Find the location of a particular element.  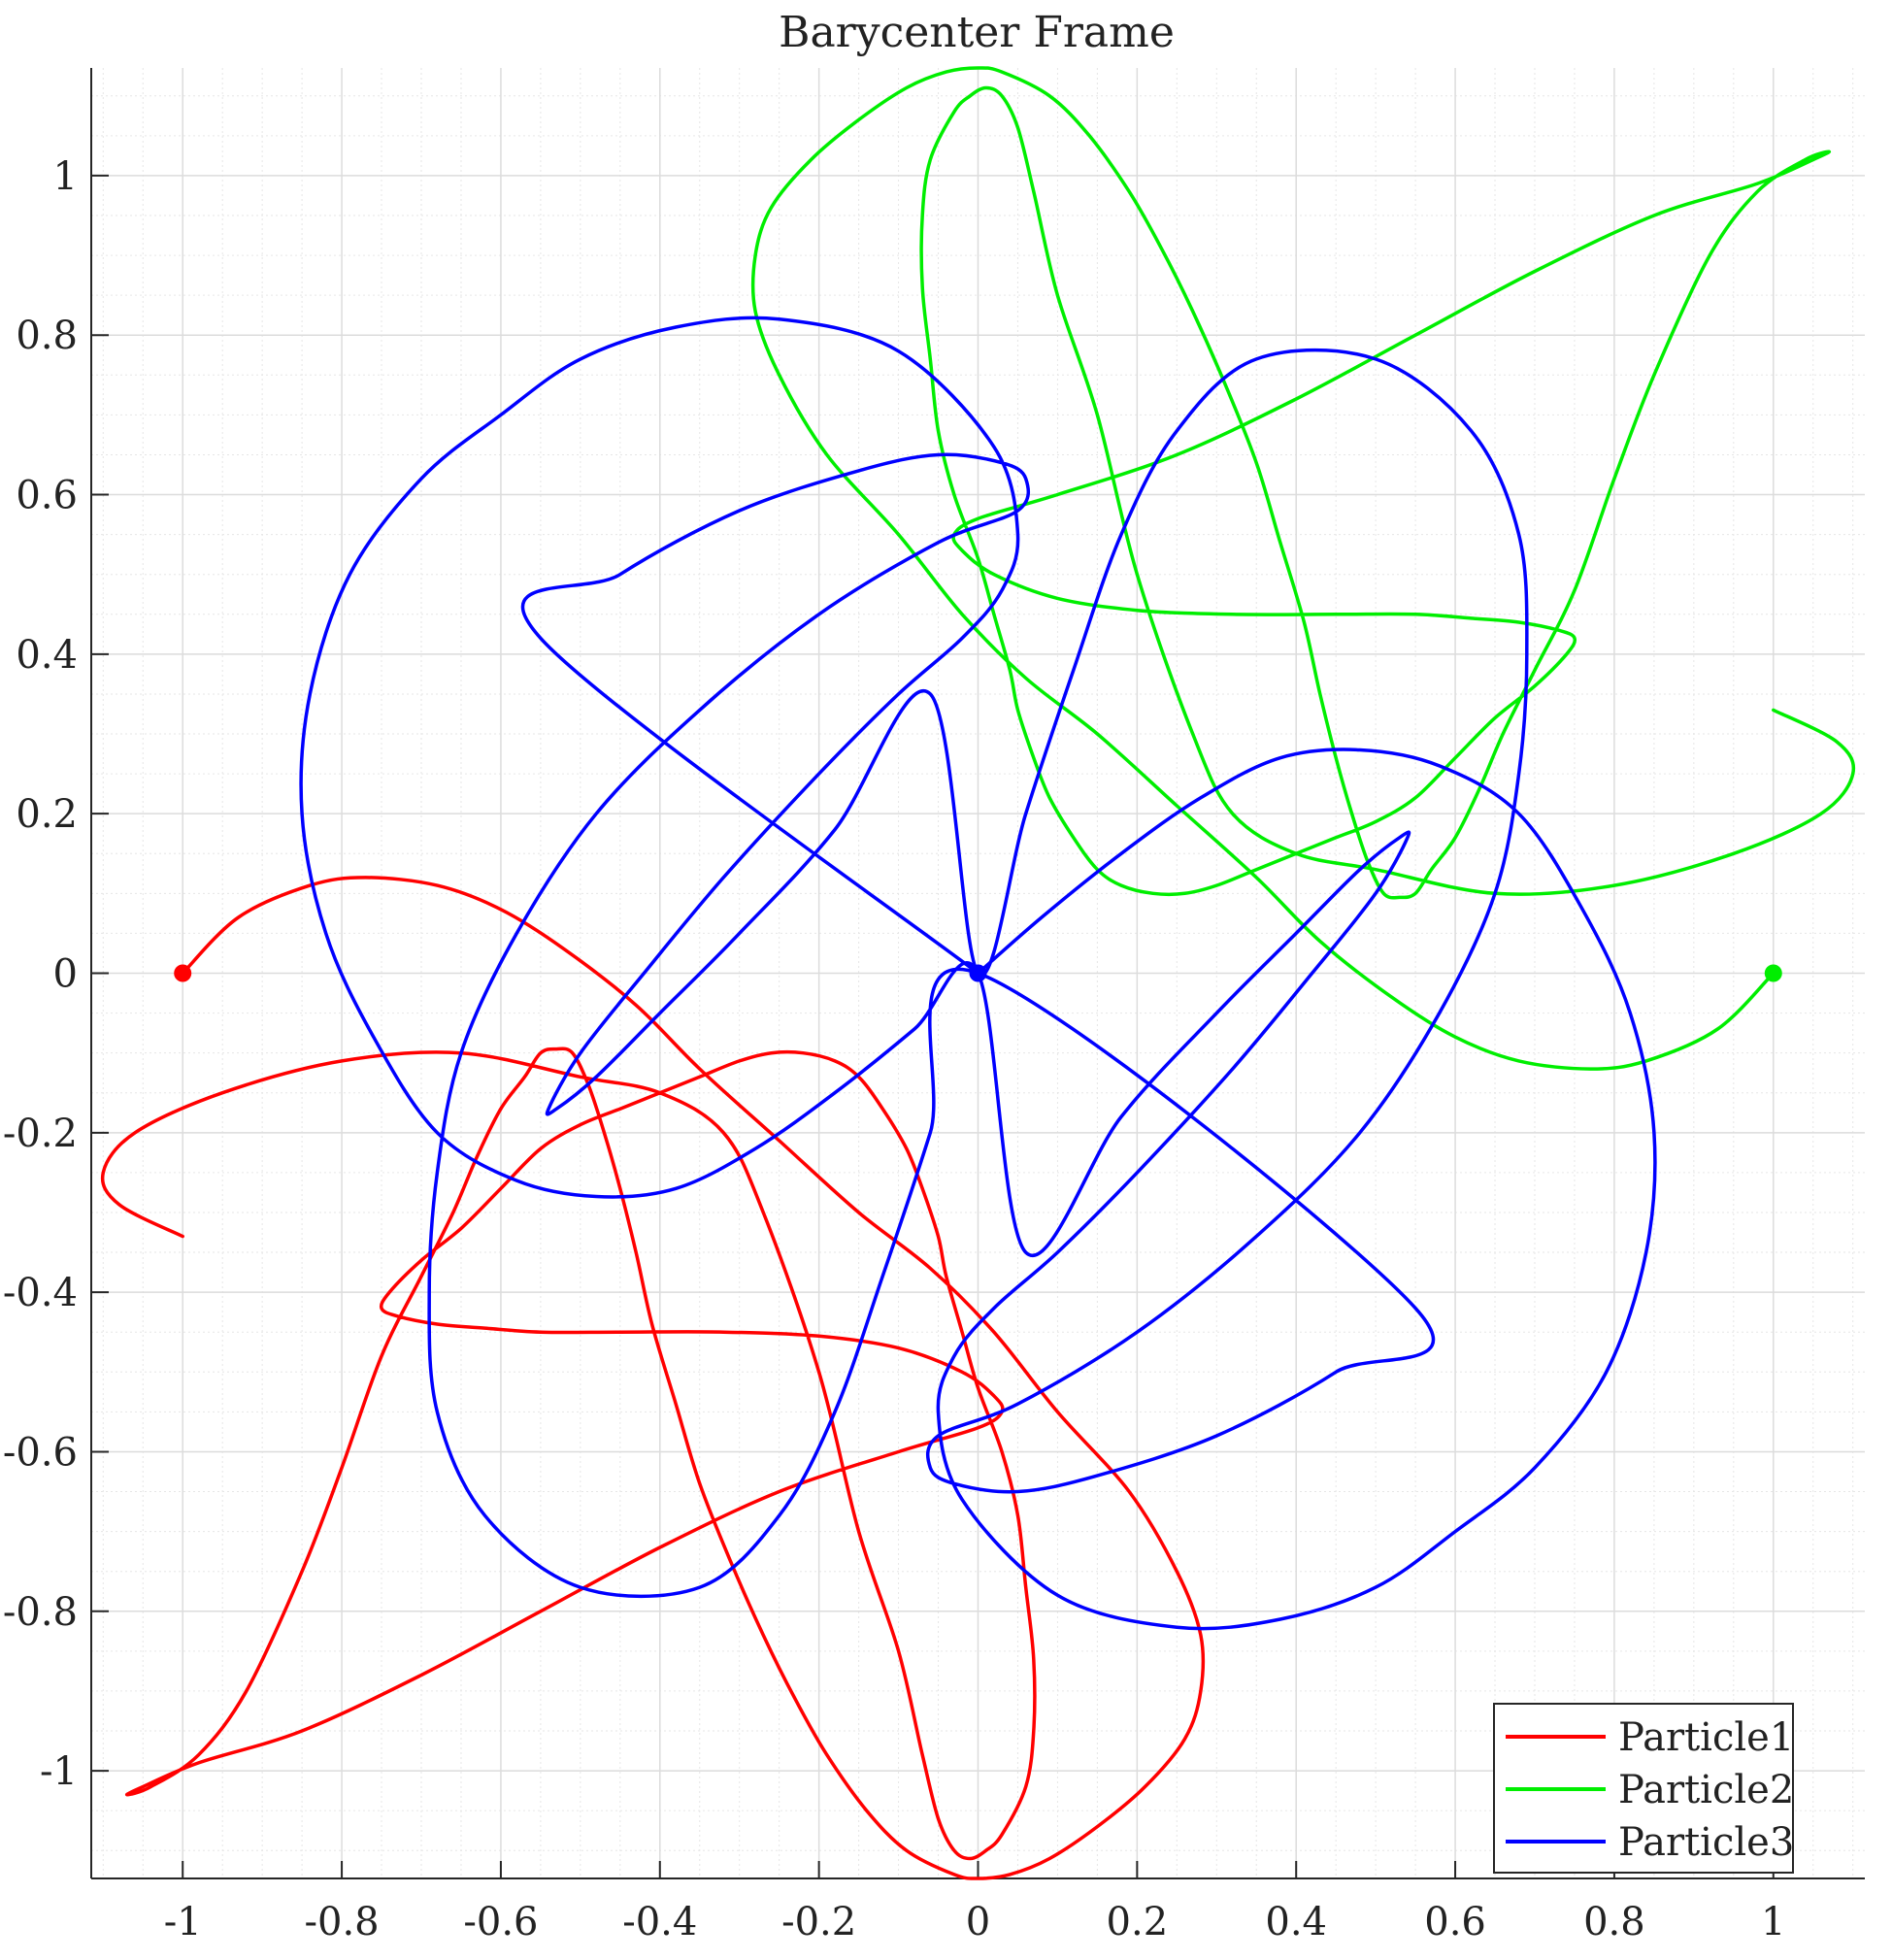

chart-title: Barycenter Frame is located at coordinates (977, 33).